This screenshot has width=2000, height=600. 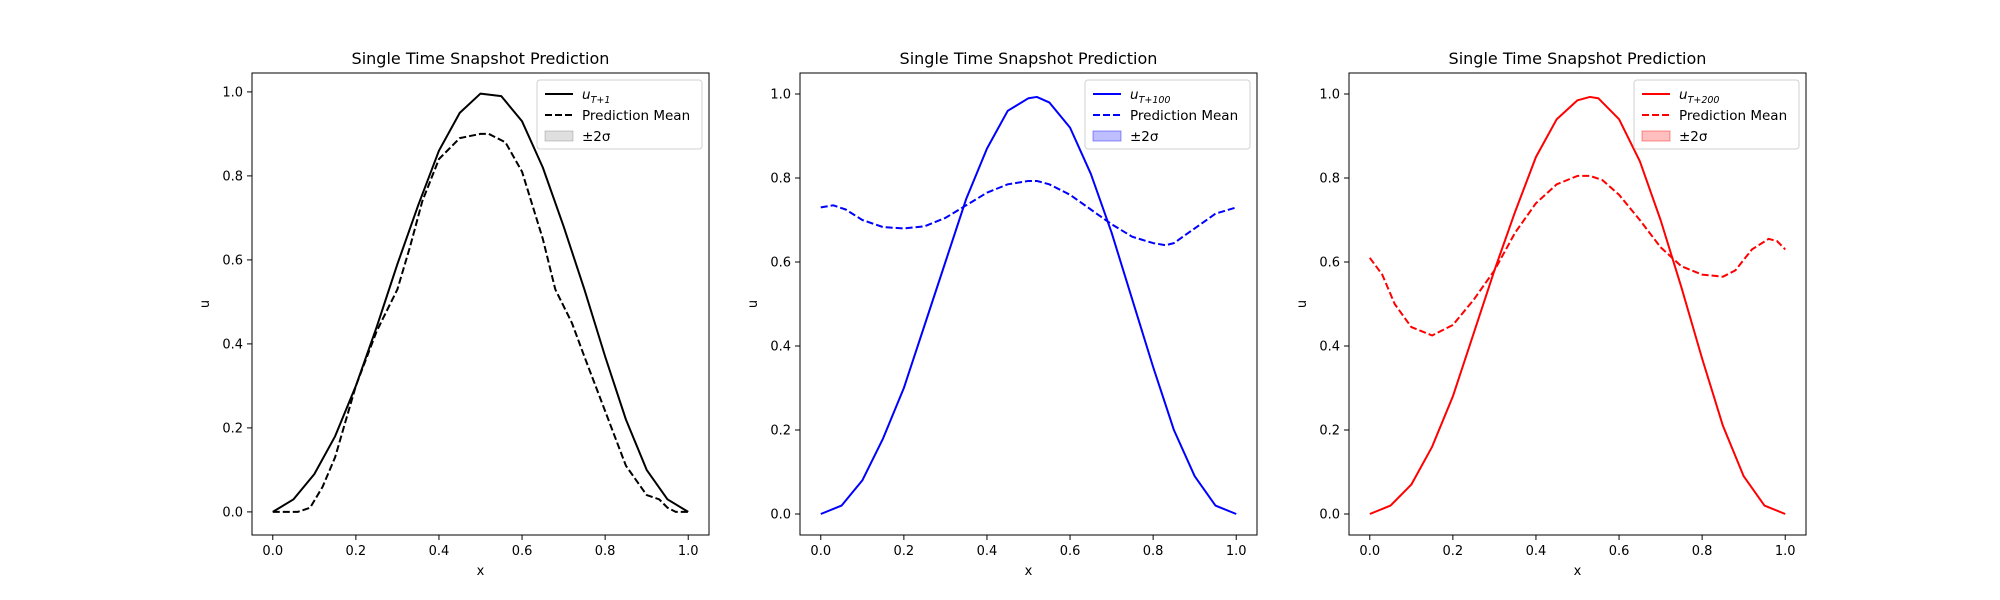 What do you see at coordinates (1704, 100) in the screenshot?
I see `legend-truth-subscript: T+200` at bounding box center [1704, 100].